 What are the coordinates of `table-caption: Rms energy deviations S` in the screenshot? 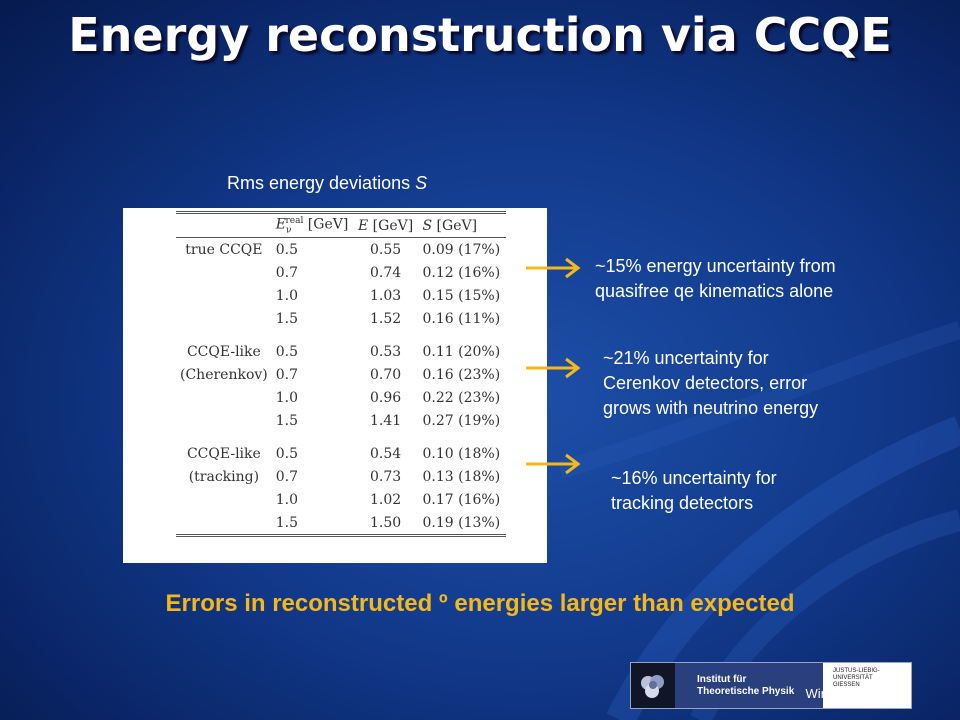 It's located at (327, 183).